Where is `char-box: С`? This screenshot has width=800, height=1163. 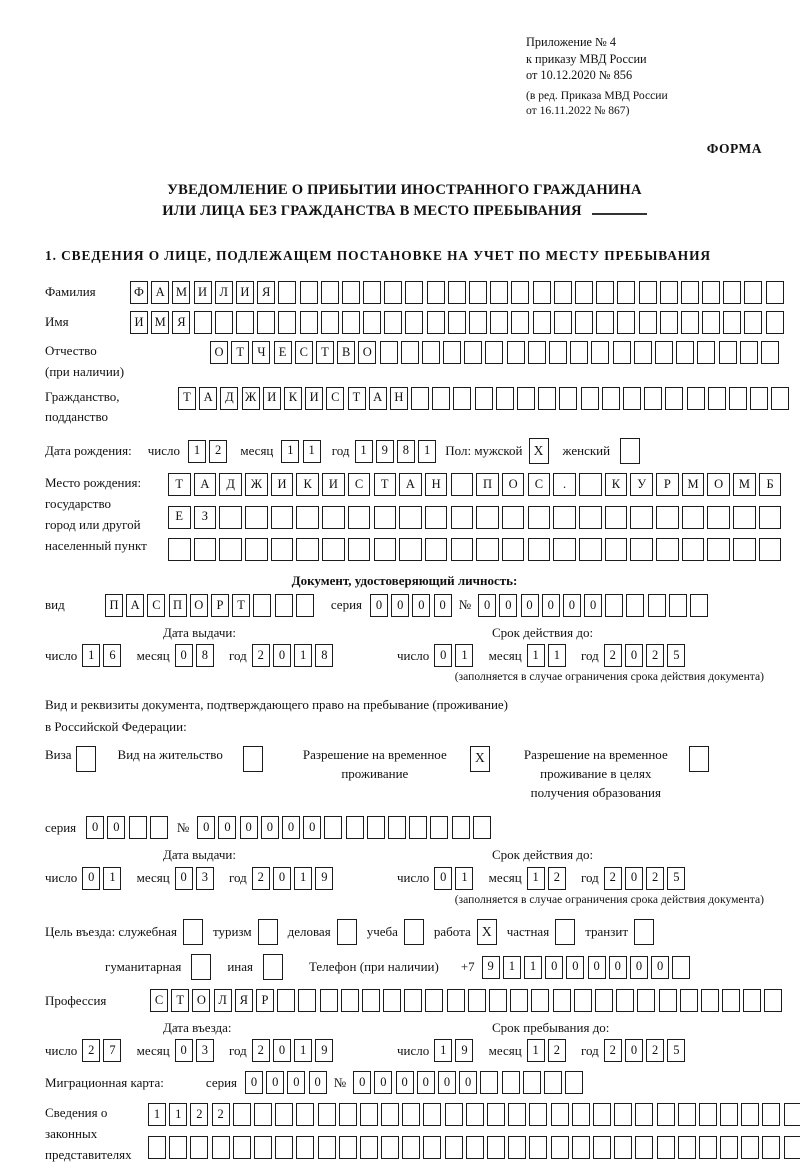
char-box: С is located at coordinates (359, 485).